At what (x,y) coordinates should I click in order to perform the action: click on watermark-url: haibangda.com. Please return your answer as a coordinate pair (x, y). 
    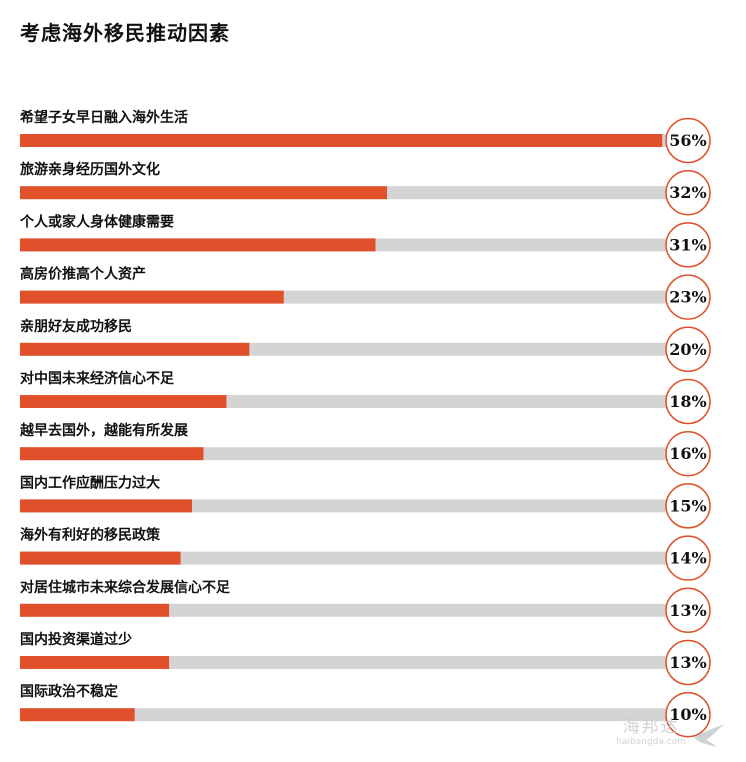
    Looking at the image, I should click on (651, 742).